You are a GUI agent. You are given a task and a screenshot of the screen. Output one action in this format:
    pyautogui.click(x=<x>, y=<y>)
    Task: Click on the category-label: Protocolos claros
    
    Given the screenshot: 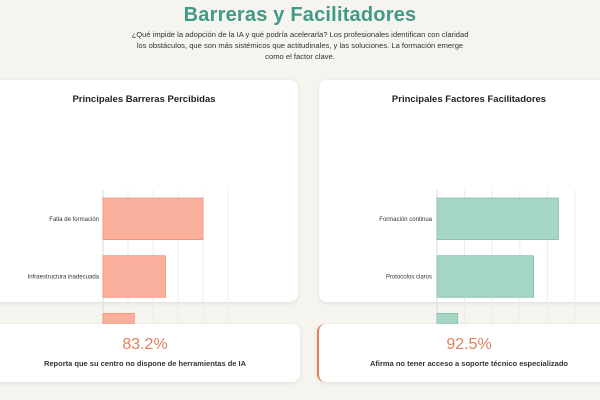 What is the action you would take?
    pyautogui.click(x=409, y=278)
    